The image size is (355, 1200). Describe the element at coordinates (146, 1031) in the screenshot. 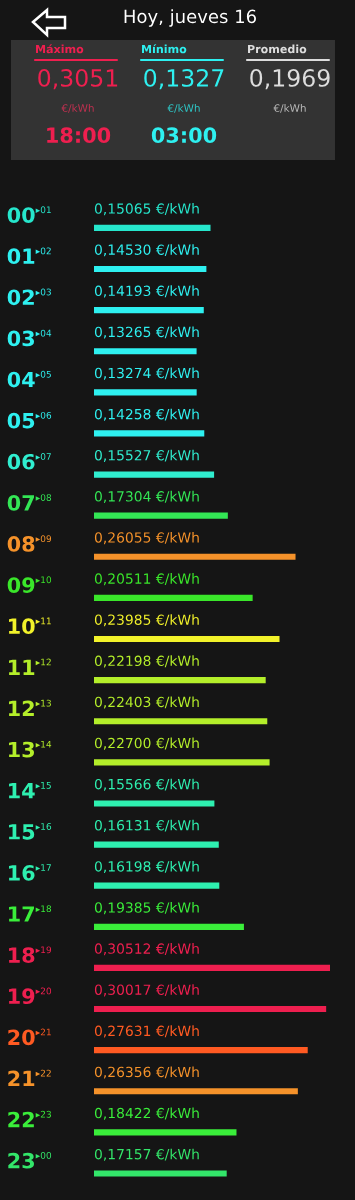

I see `data-label: 0,27631 €/kWh` at that location.